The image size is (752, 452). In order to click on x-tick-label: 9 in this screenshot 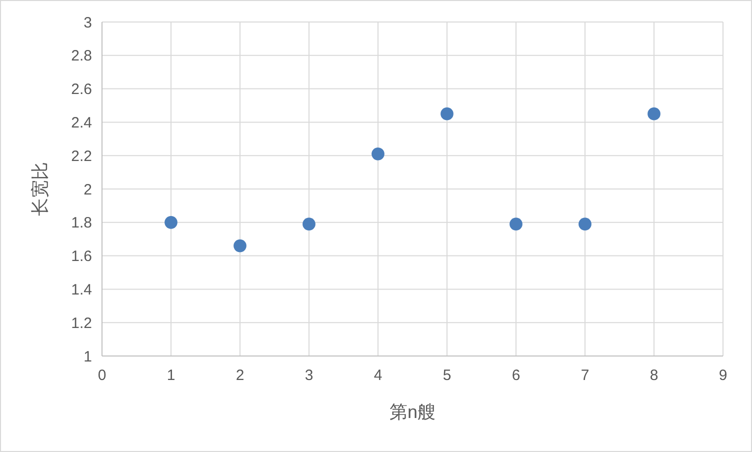, I will do `click(723, 375)`.